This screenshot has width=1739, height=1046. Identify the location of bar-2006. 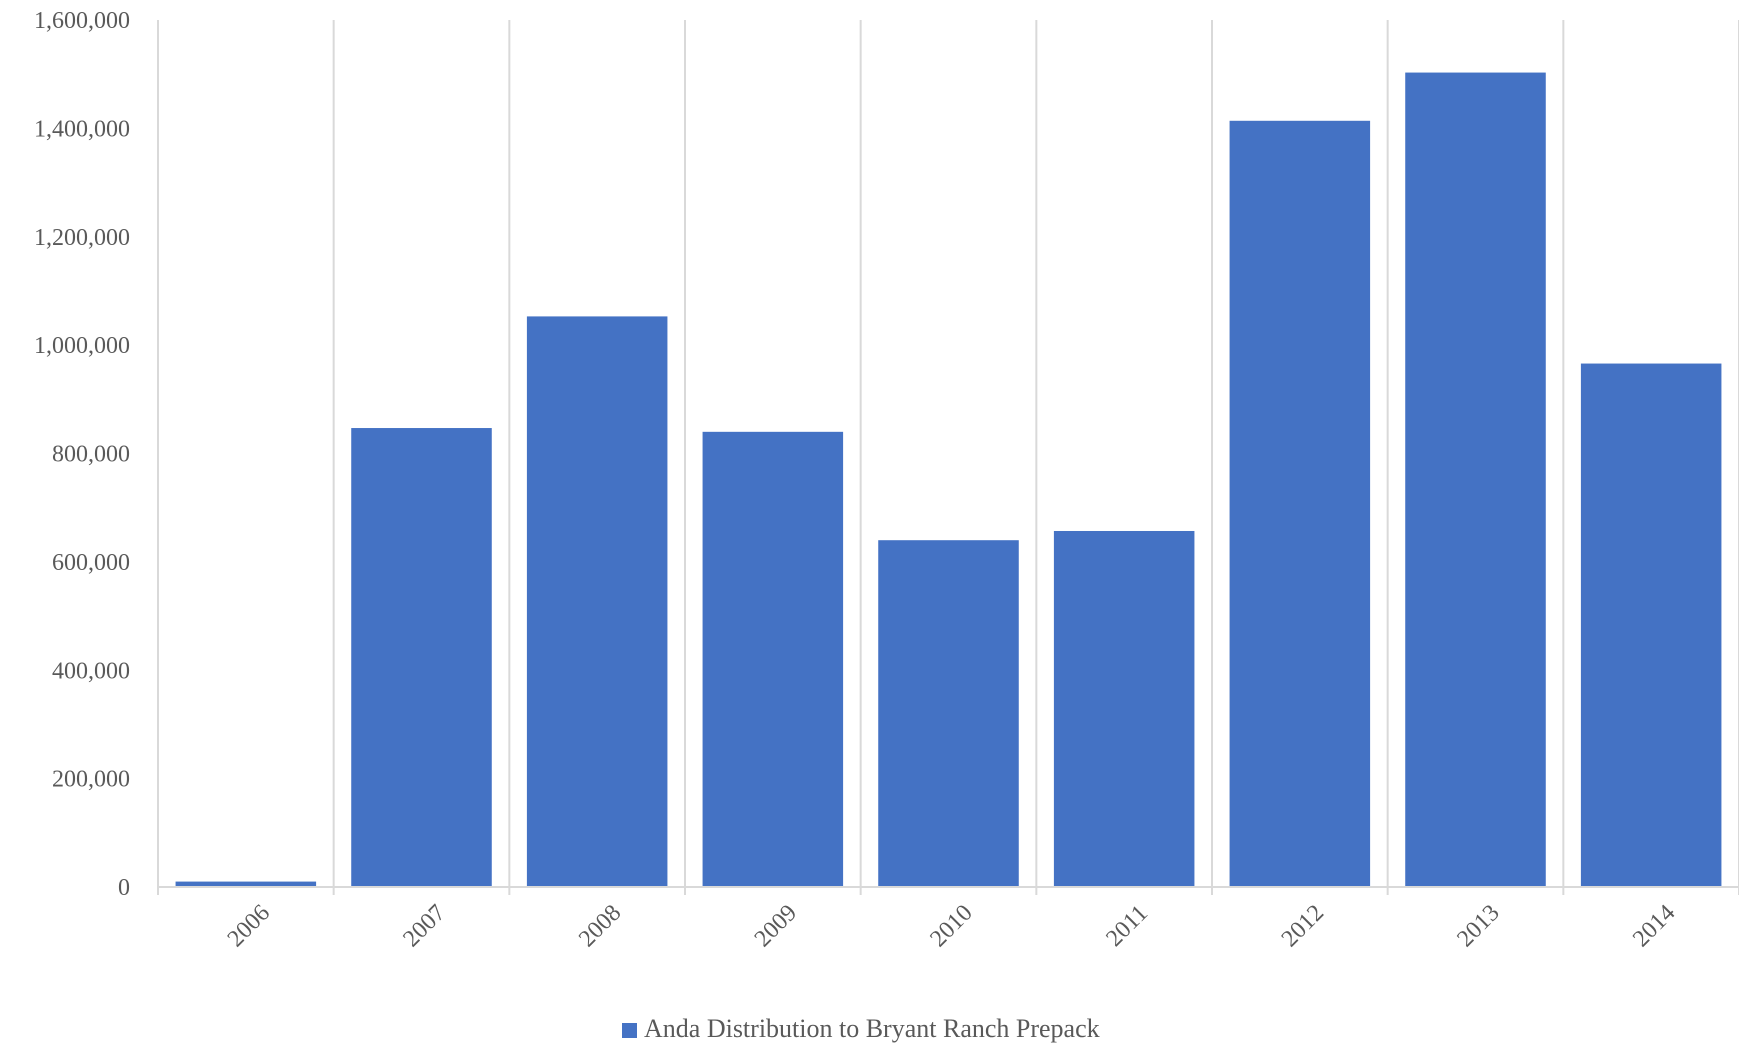
(246, 884).